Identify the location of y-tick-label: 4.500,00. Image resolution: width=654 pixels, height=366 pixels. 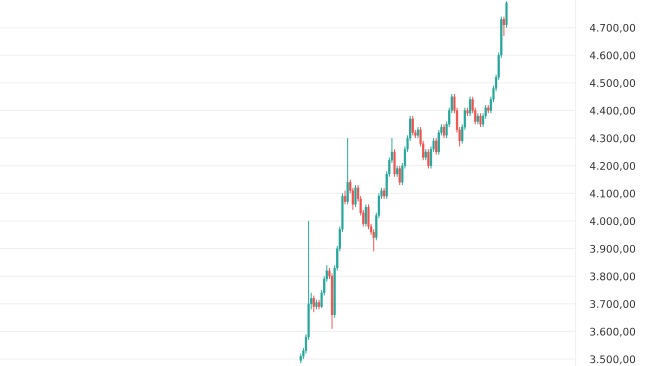
(613, 83).